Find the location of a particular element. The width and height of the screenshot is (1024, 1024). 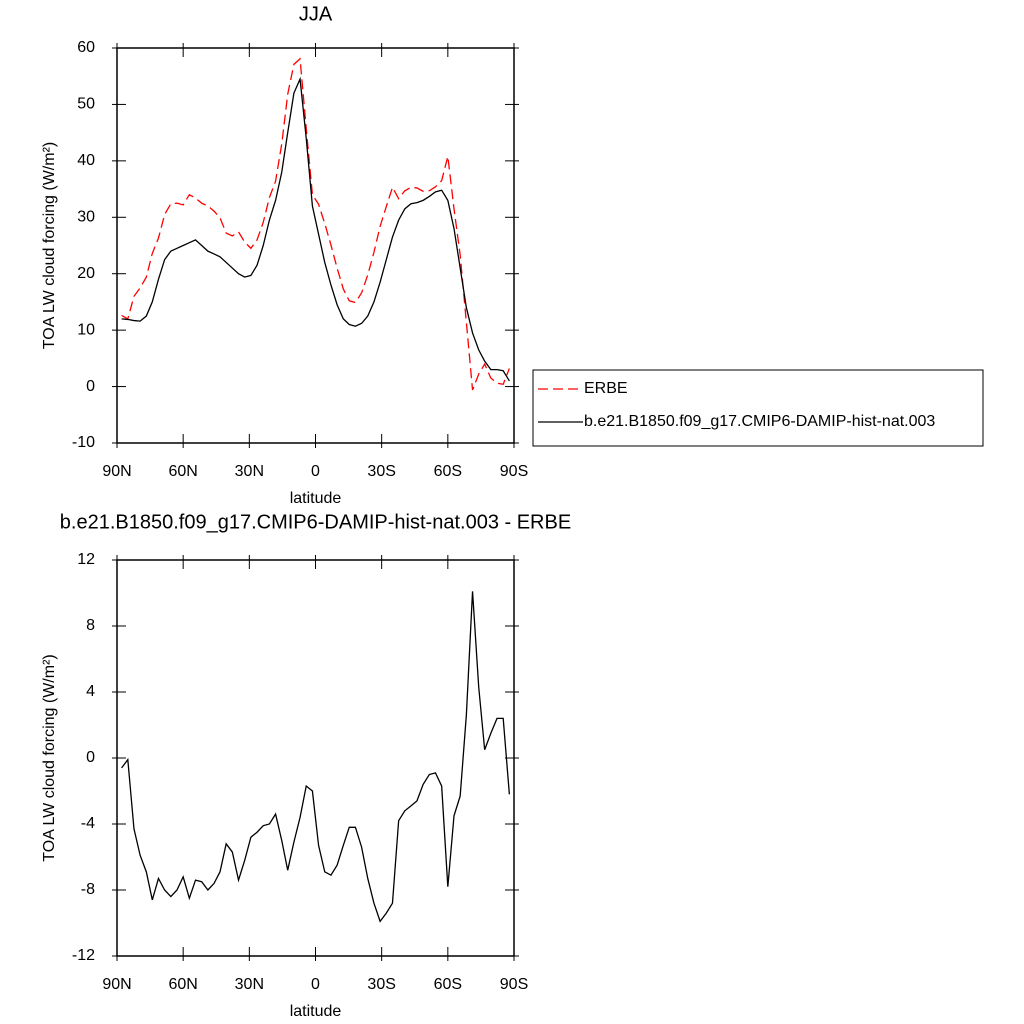

y-tick-label: -12 is located at coordinates (83, 955).